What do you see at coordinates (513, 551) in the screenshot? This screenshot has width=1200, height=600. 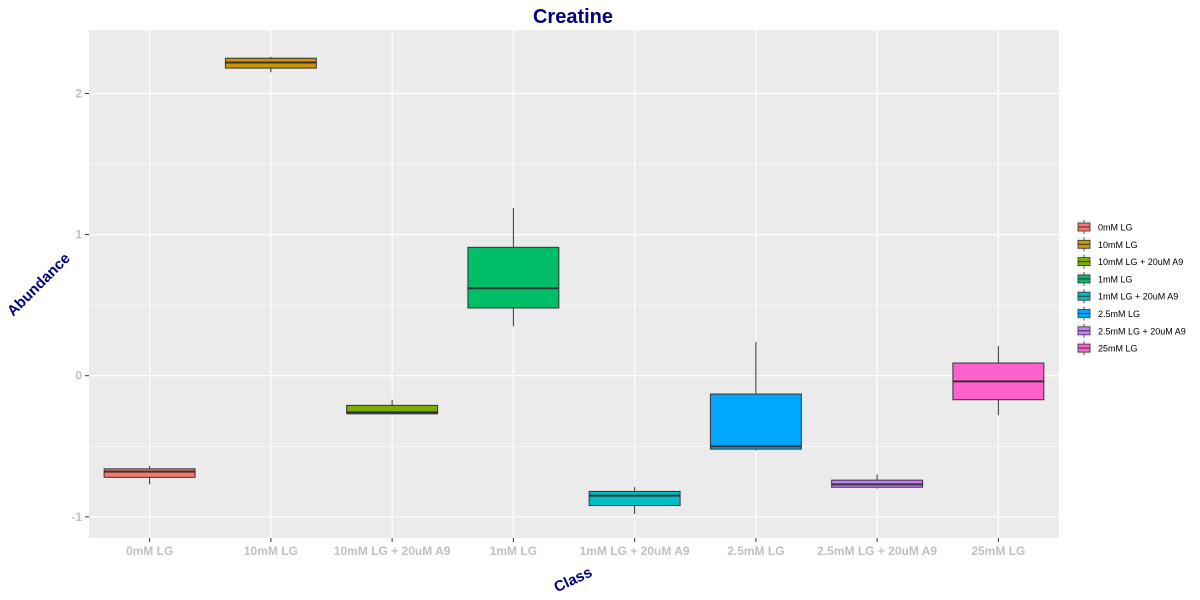 I see `x-tick-label: 1mM LG` at bounding box center [513, 551].